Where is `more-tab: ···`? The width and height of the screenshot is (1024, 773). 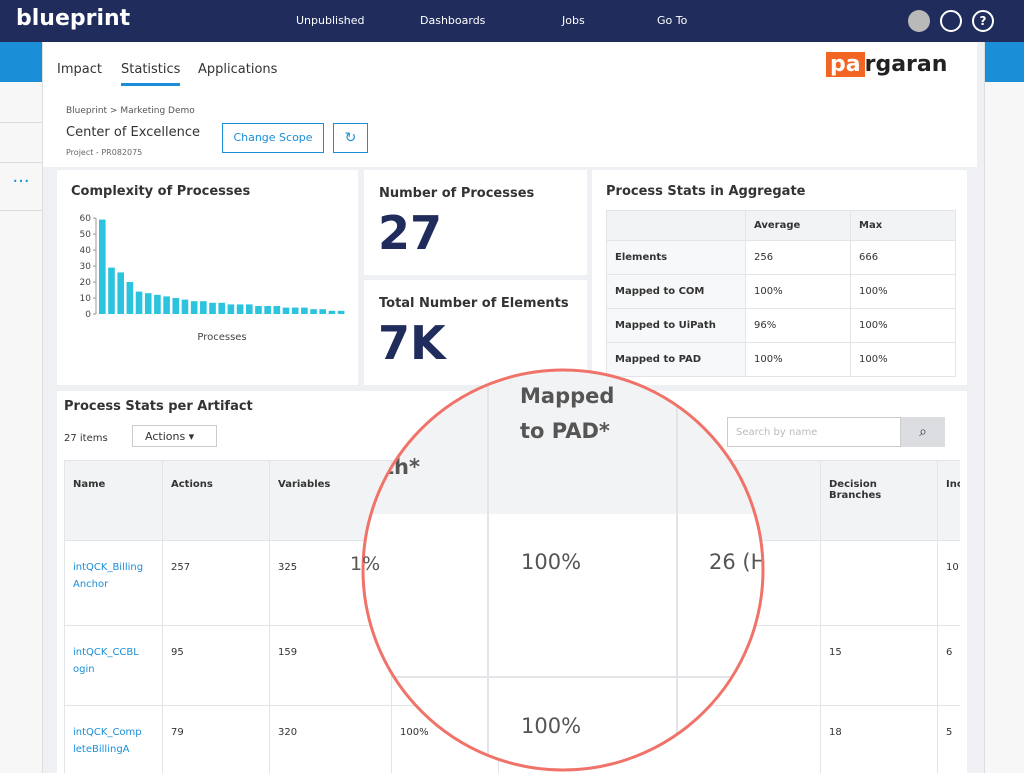
more-tab: ··· is located at coordinates (21, 186).